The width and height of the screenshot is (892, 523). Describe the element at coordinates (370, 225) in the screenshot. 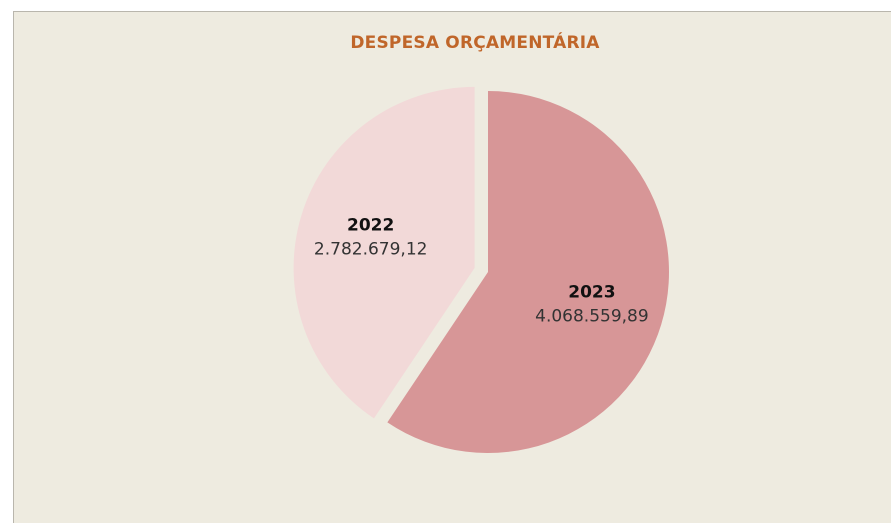

I see `slice-label-year-2022: 2022` at that location.